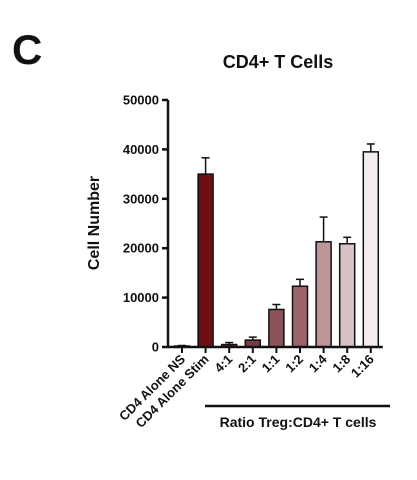 The height and width of the screenshot is (480, 417). Describe the element at coordinates (298, 422) in the screenshot. I see `x-axis-label: Ratio Treg:CD4+ T cells` at that location.